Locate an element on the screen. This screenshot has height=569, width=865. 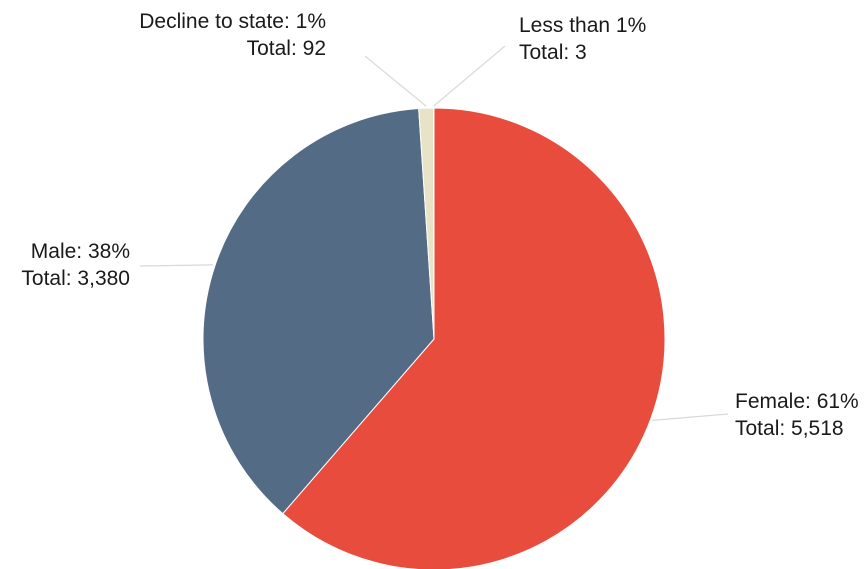
leader-line-decline-to-state is located at coordinates (395, 81).